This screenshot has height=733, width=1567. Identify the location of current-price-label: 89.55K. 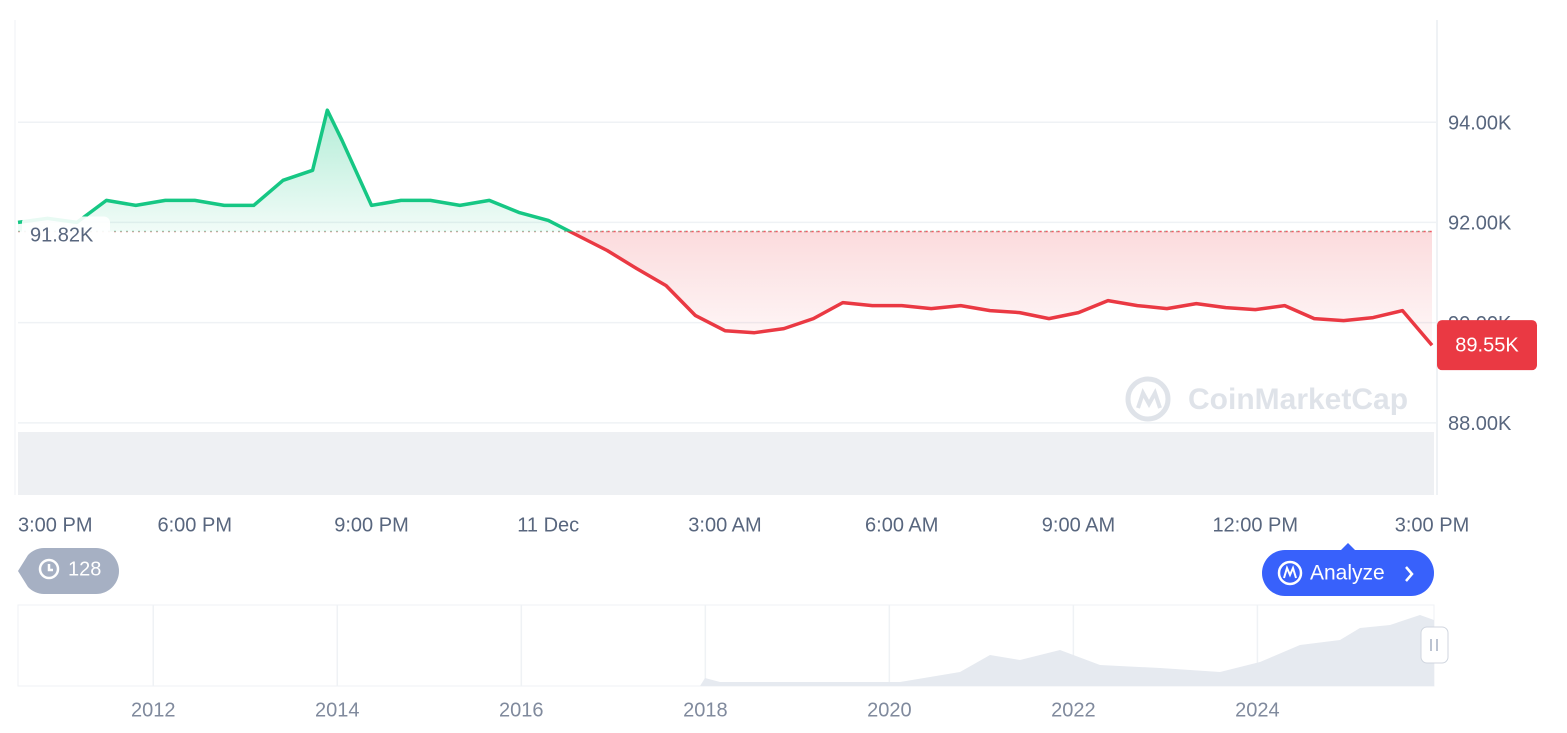
(1487, 345).